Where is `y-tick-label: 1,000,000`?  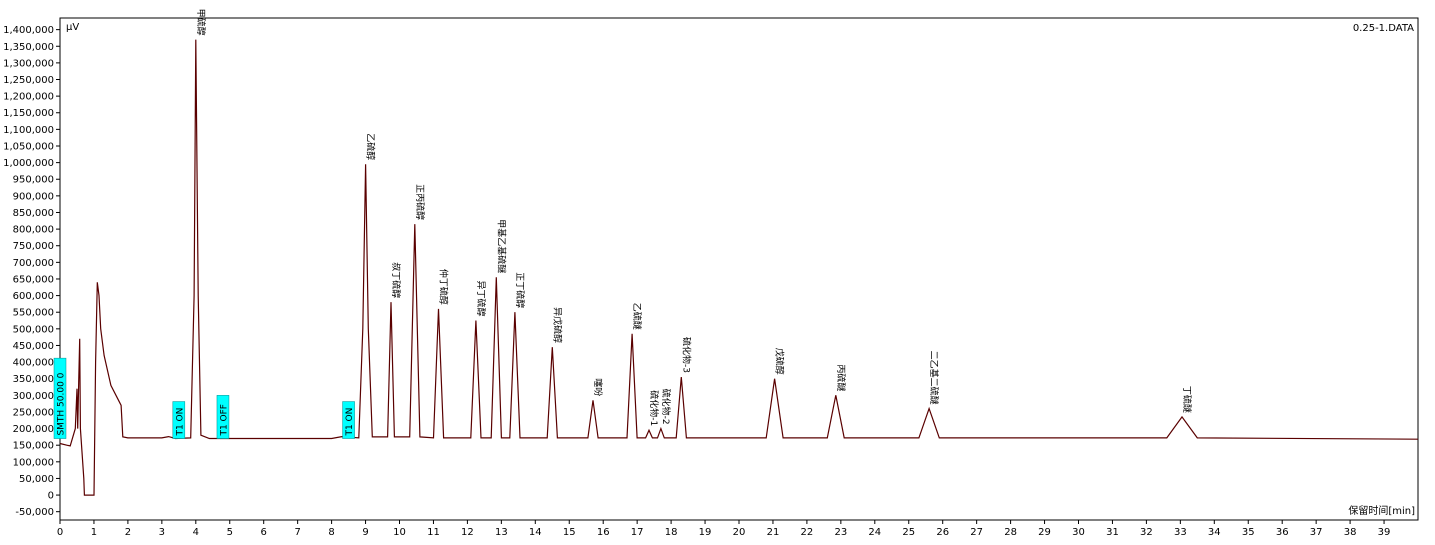 y-tick-label: 1,000,000 is located at coordinates (28, 163).